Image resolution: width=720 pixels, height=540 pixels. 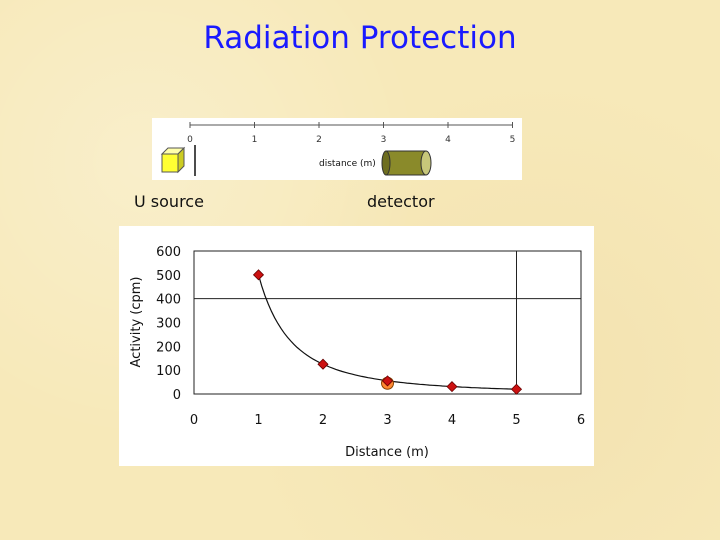 I want to click on x-tick-label: 4, so click(x=452, y=420).